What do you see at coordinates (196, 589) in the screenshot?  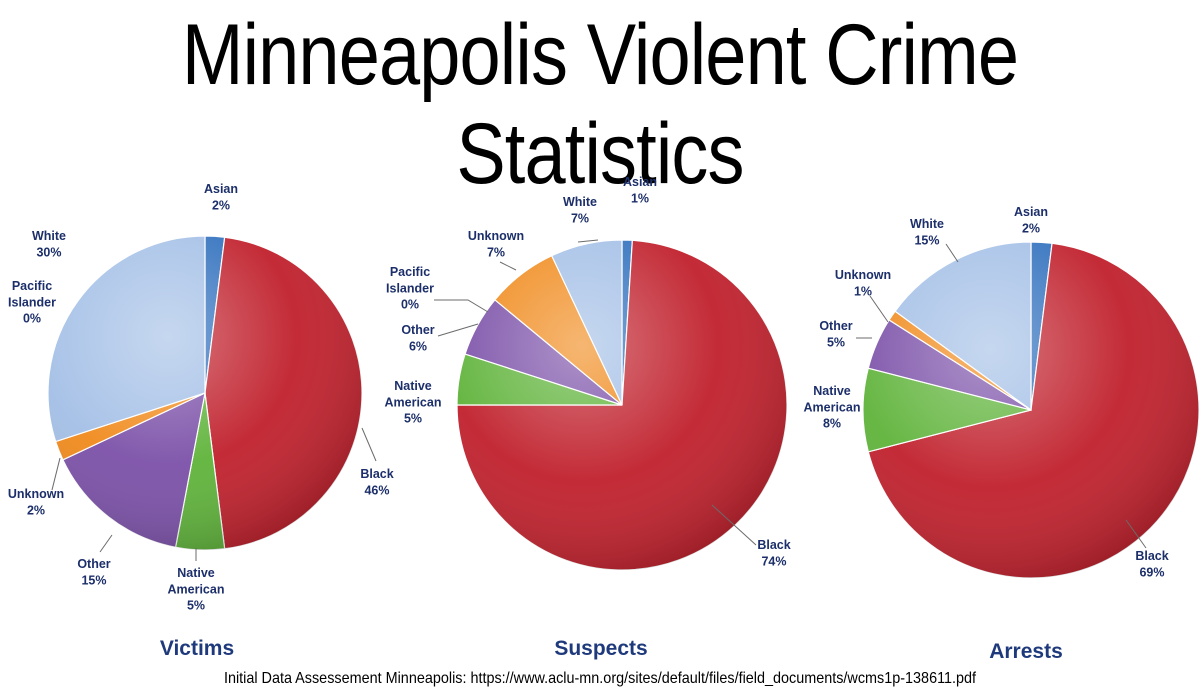 I see `slice-label-victims-native-american: Native American 5%` at bounding box center [196, 589].